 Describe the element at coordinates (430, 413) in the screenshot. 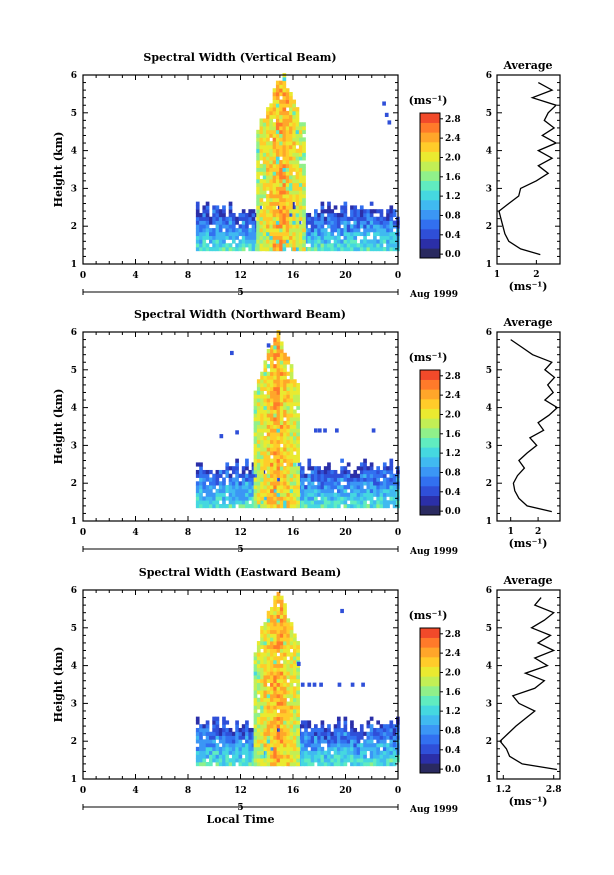

I see `colorbar-swatch` at that location.